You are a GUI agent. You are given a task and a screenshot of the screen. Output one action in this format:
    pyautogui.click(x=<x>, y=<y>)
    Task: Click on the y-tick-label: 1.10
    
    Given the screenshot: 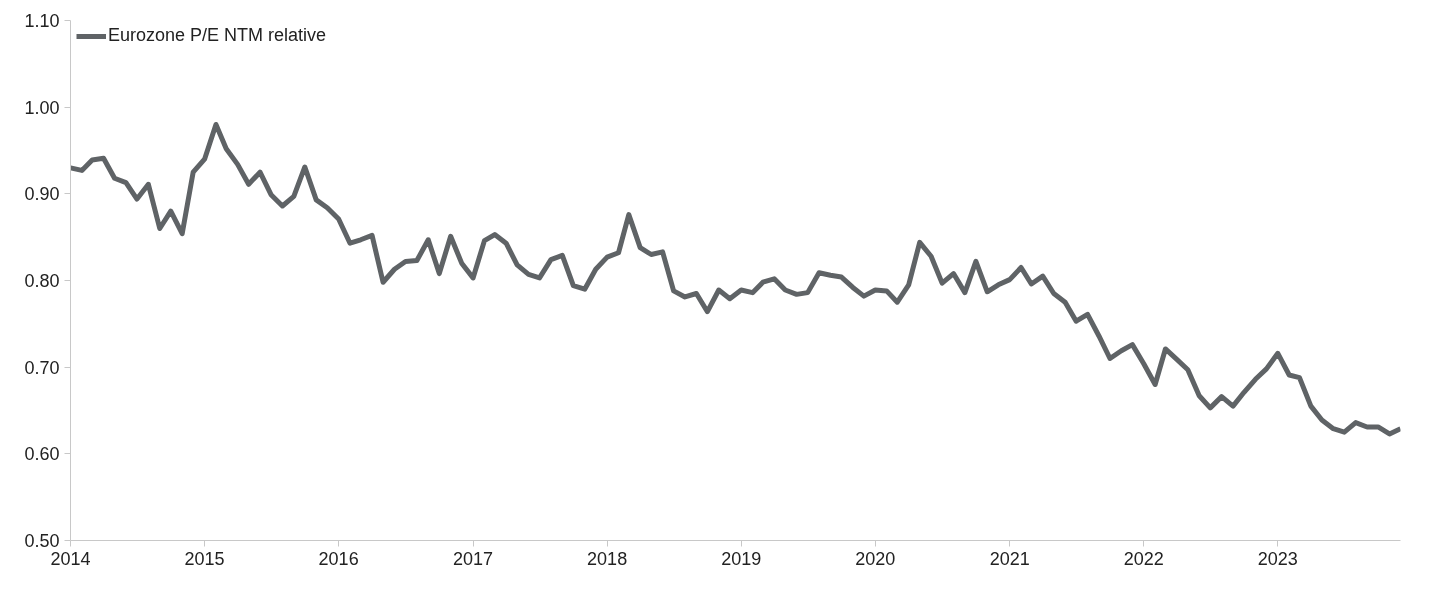 What is the action you would take?
    pyautogui.click(x=42, y=21)
    